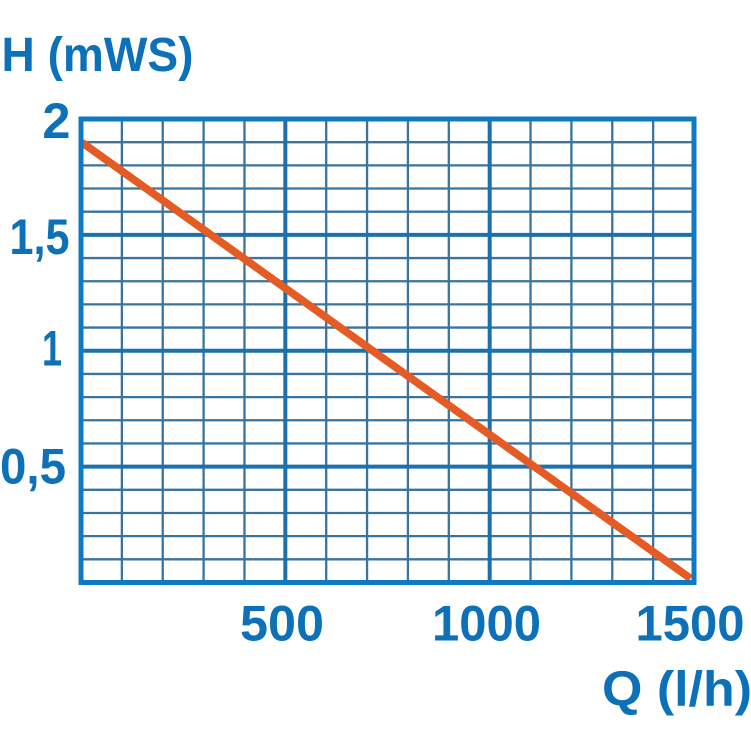 Image resolution: width=751 pixels, height=751 pixels. I want to click on svg-text: 500, so click(282, 622).